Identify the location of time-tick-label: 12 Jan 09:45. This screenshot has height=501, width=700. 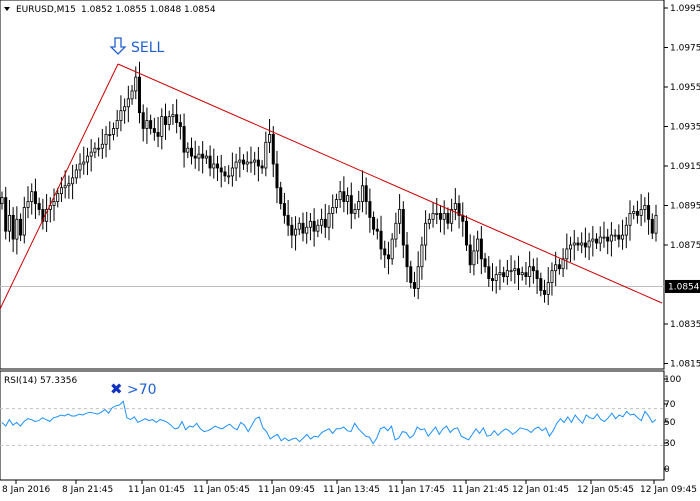
(668, 490).